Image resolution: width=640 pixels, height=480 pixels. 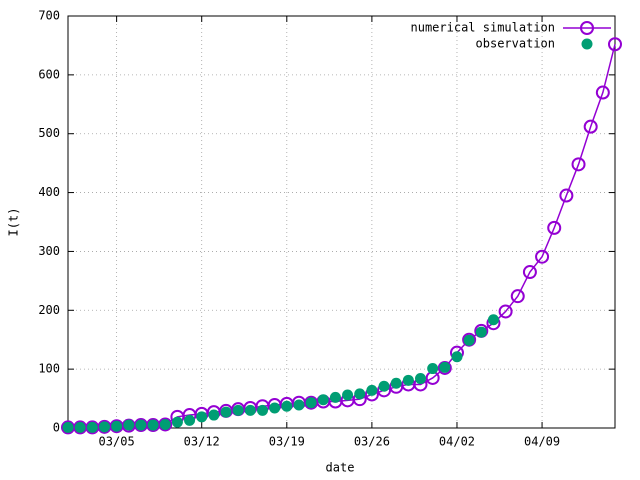 What do you see at coordinates (515, 44) in the screenshot?
I see `legend-label: observation` at bounding box center [515, 44].